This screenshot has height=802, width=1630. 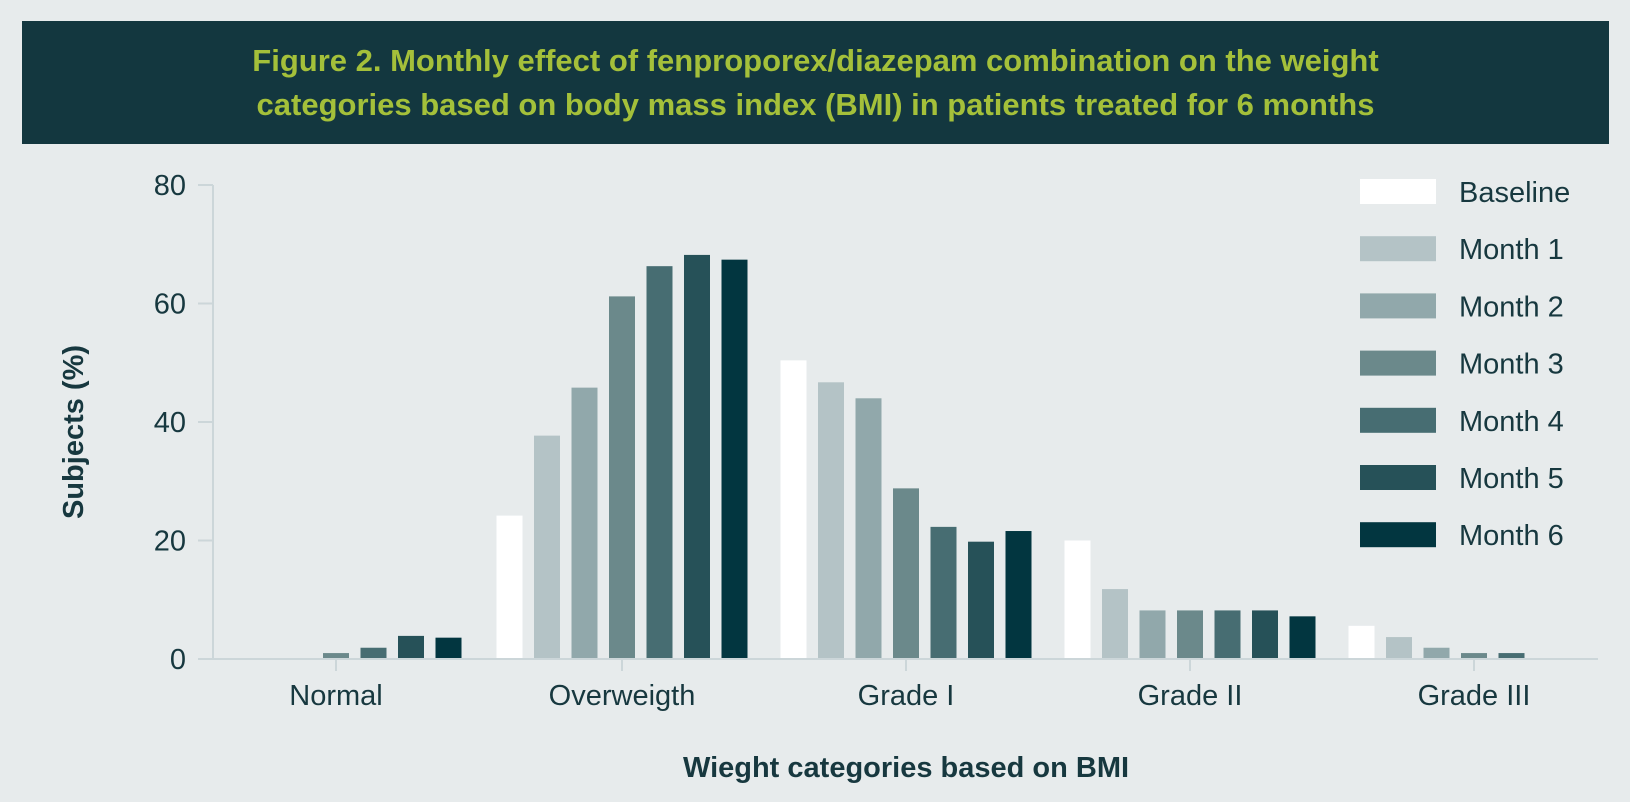 What do you see at coordinates (906, 768) in the screenshot?
I see `x-axis-title: Wieght categories based on BMI` at bounding box center [906, 768].